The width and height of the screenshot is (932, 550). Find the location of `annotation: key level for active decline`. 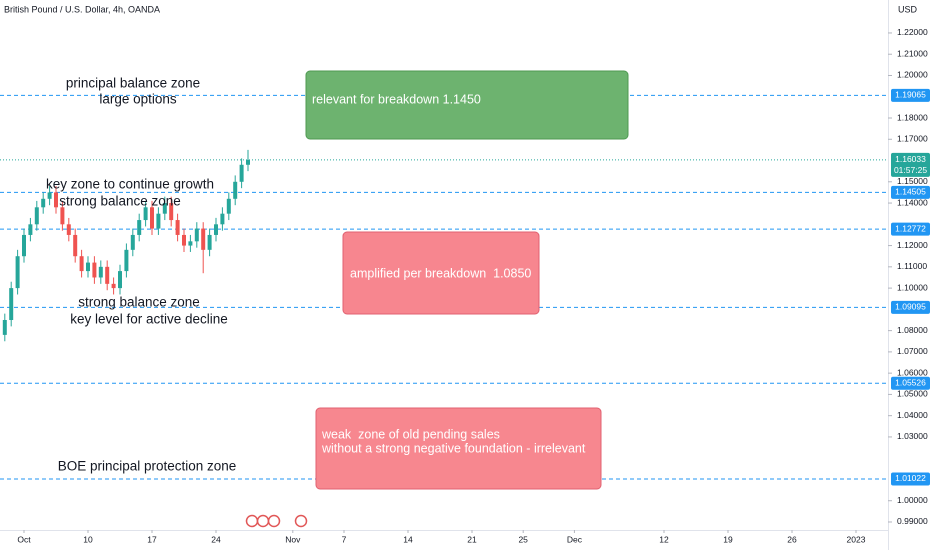

annotation: key level for active decline is located at coordinates (149, 319).